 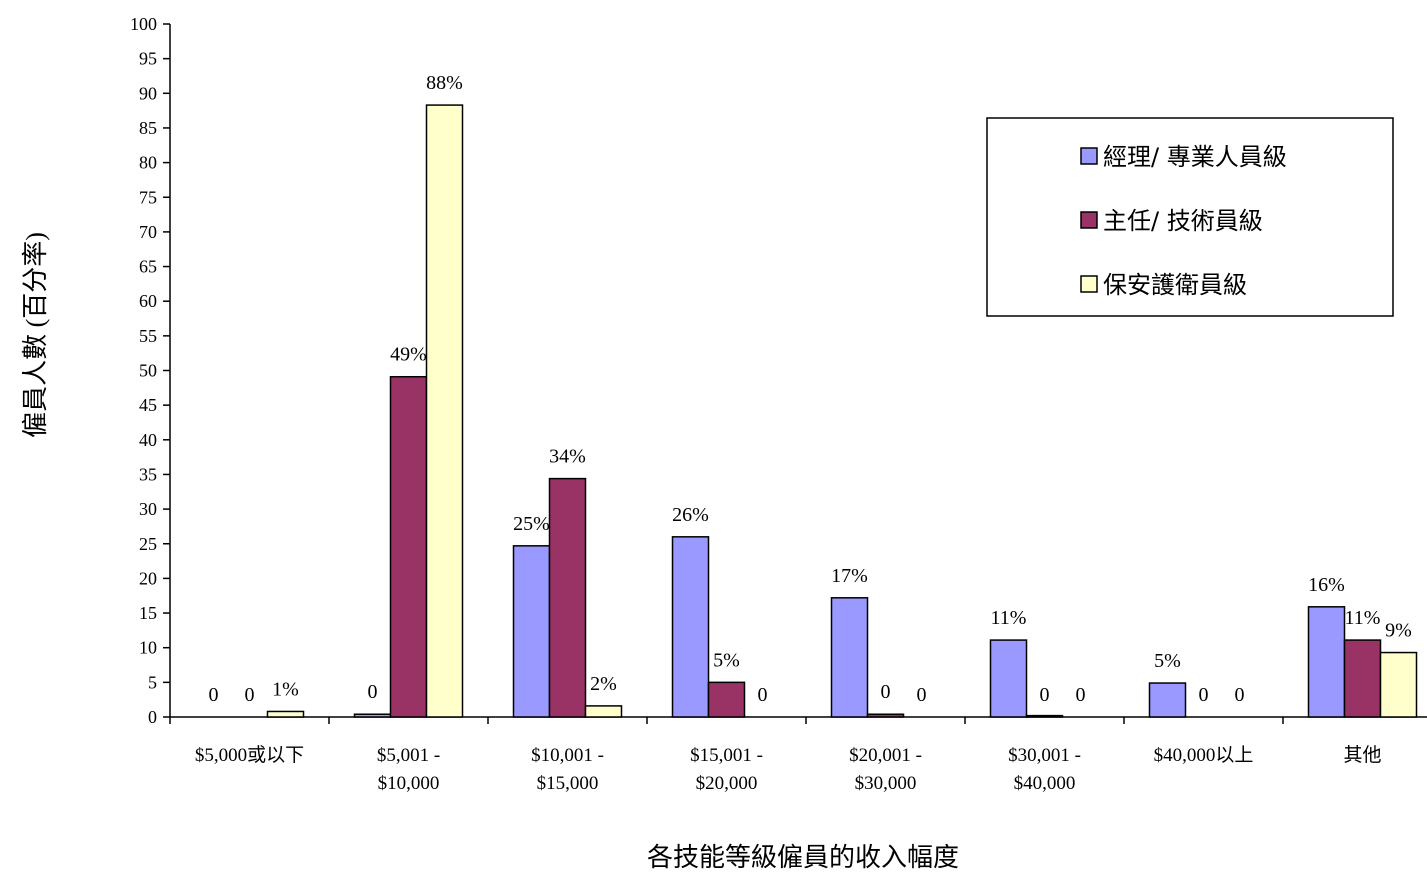 What do you see at coordinates (1326, 585) in the screenshot?
I see `data-label: 16%` at bounding box center [1326, 585].